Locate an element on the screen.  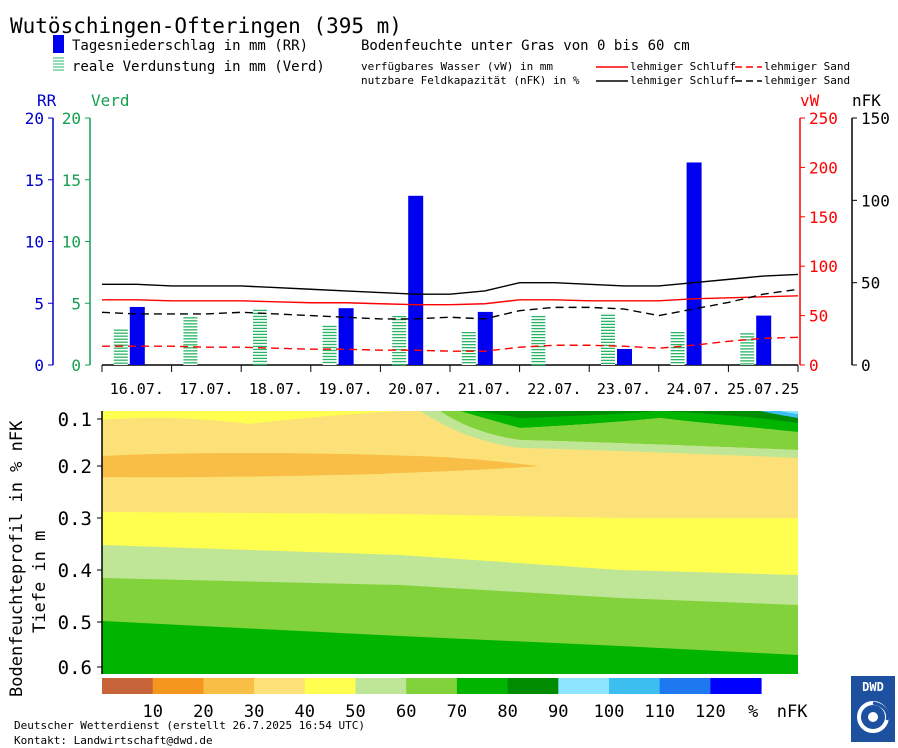
precip-legend-label: Tagesniederschlag in mm (RR) is located at coordinates (190, 46).